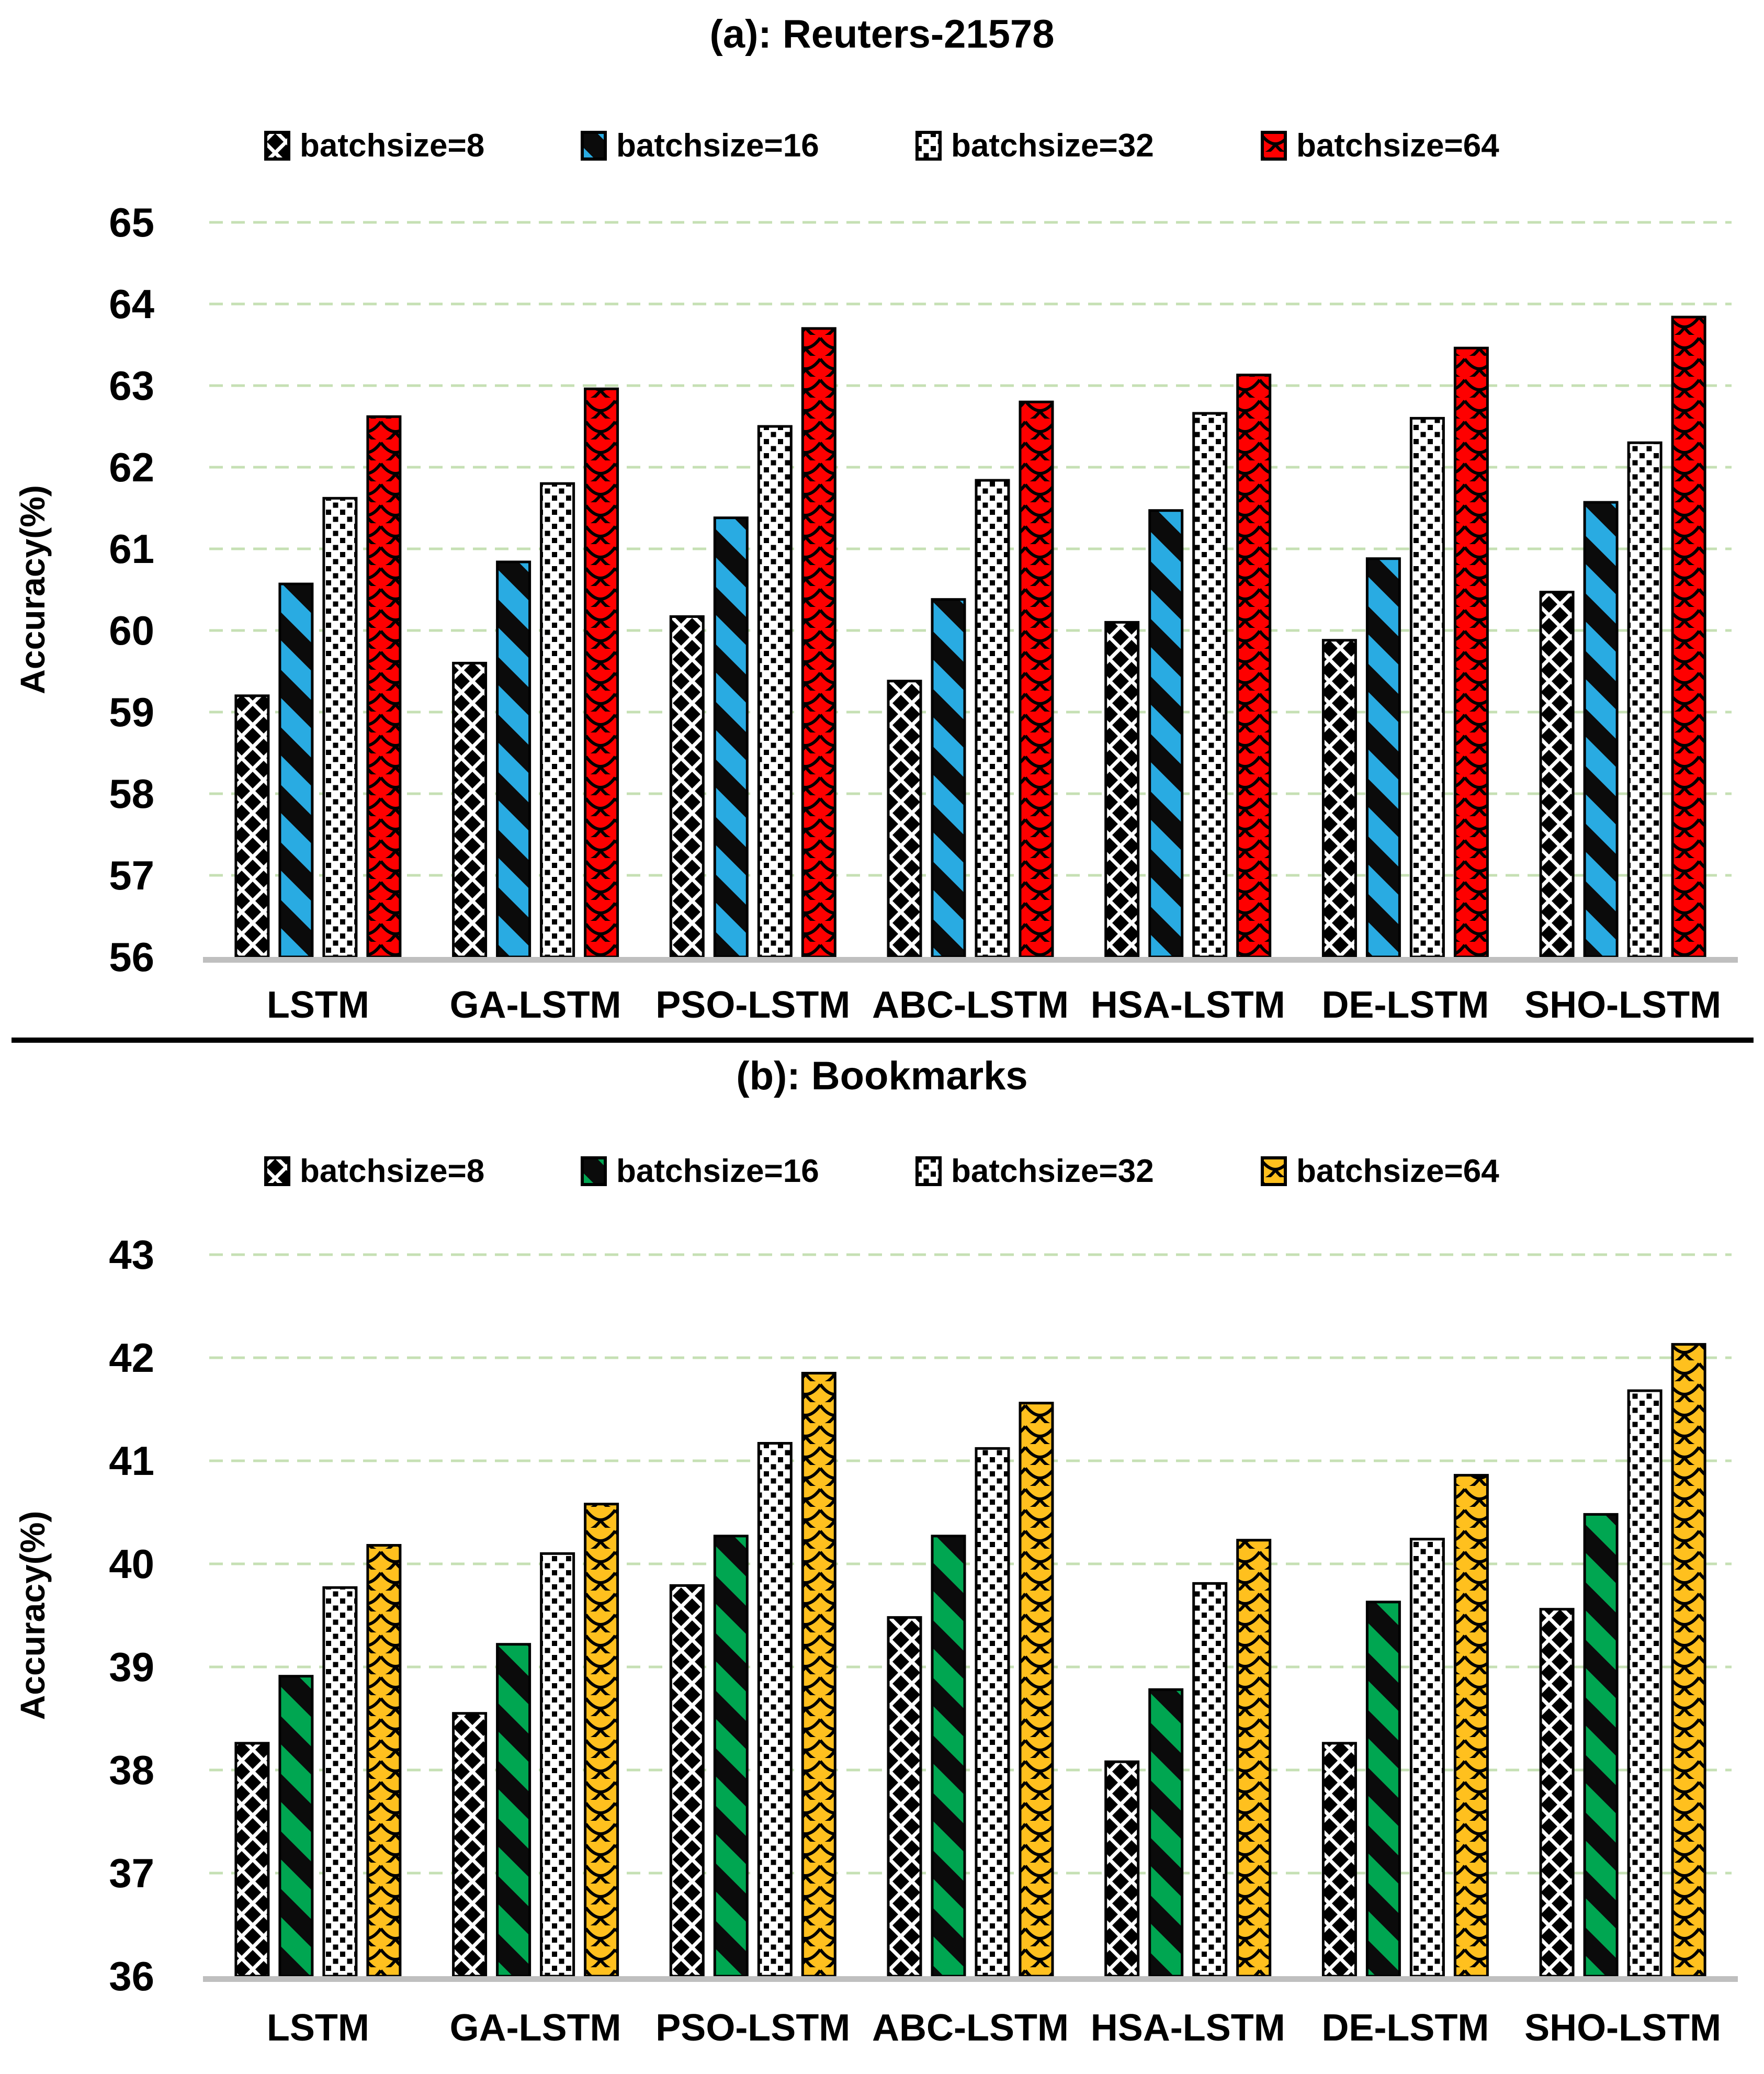  I want to click on y-tick-label: 39, so click(131, 1667).